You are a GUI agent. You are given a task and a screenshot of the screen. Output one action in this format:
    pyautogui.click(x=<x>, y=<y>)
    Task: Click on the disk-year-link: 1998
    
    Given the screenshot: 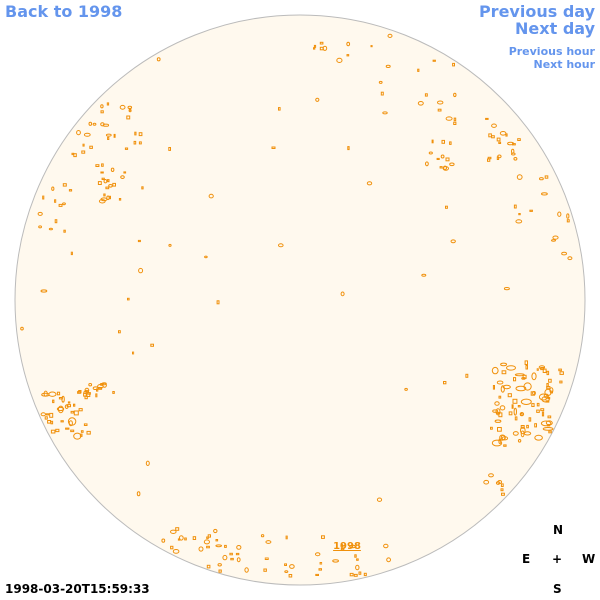 What is the action you would take?
    pyautogui.click(x=347, y=546)
    